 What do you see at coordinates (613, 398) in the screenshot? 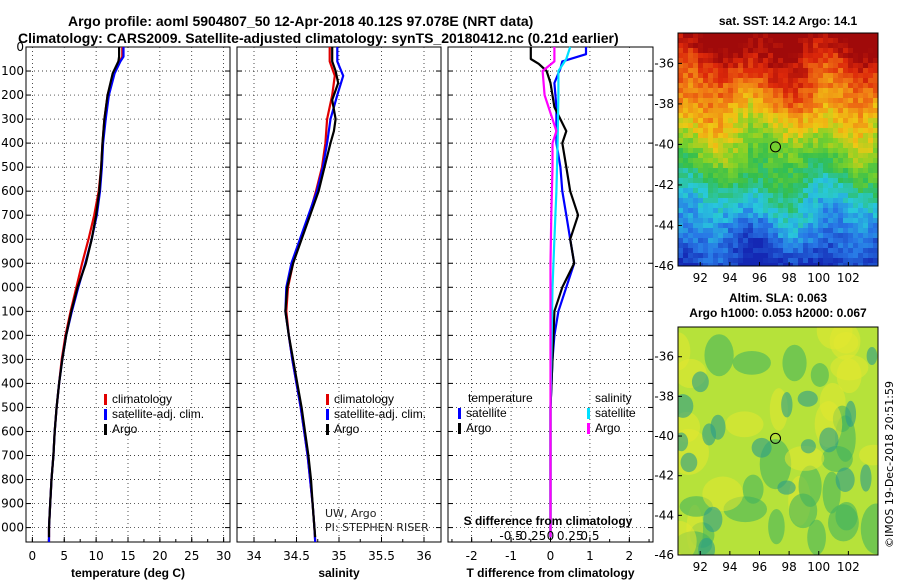
I see `legend-title-salinity: salinity` at bounding box center [613, 398].